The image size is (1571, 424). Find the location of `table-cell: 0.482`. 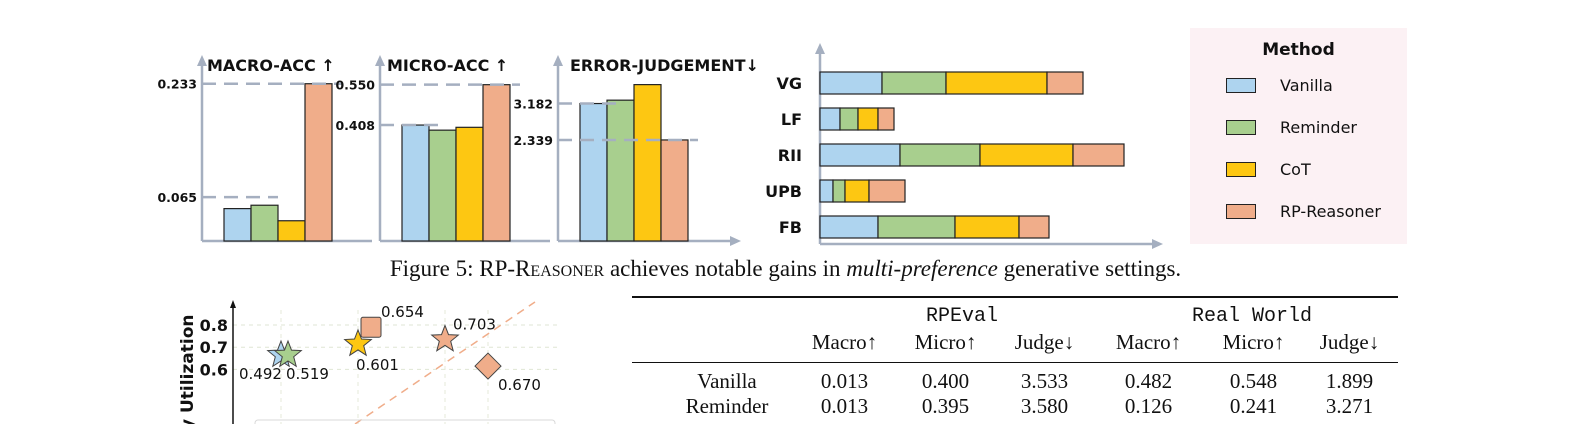

table-cell: 0.482 is located at coordinates (1148, 381).